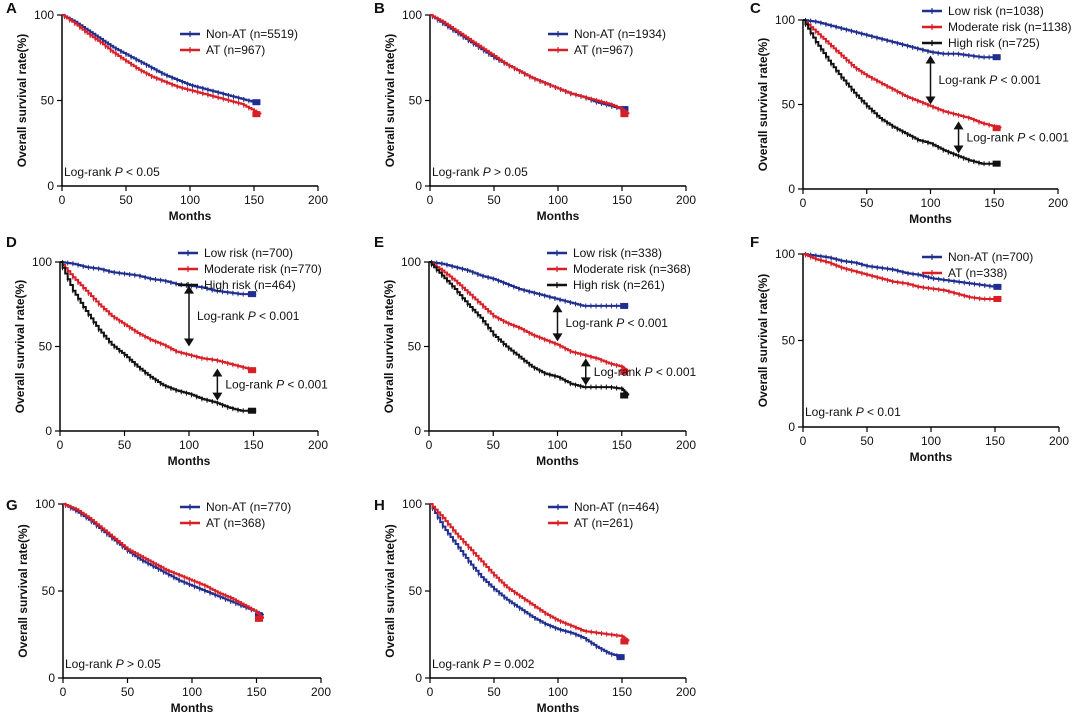 This screenshot has width=1084, height=722. What do you see at coordinates (379, 505) in the screenshot?
I see `panel-label: H` at bounding box center [379, 505].